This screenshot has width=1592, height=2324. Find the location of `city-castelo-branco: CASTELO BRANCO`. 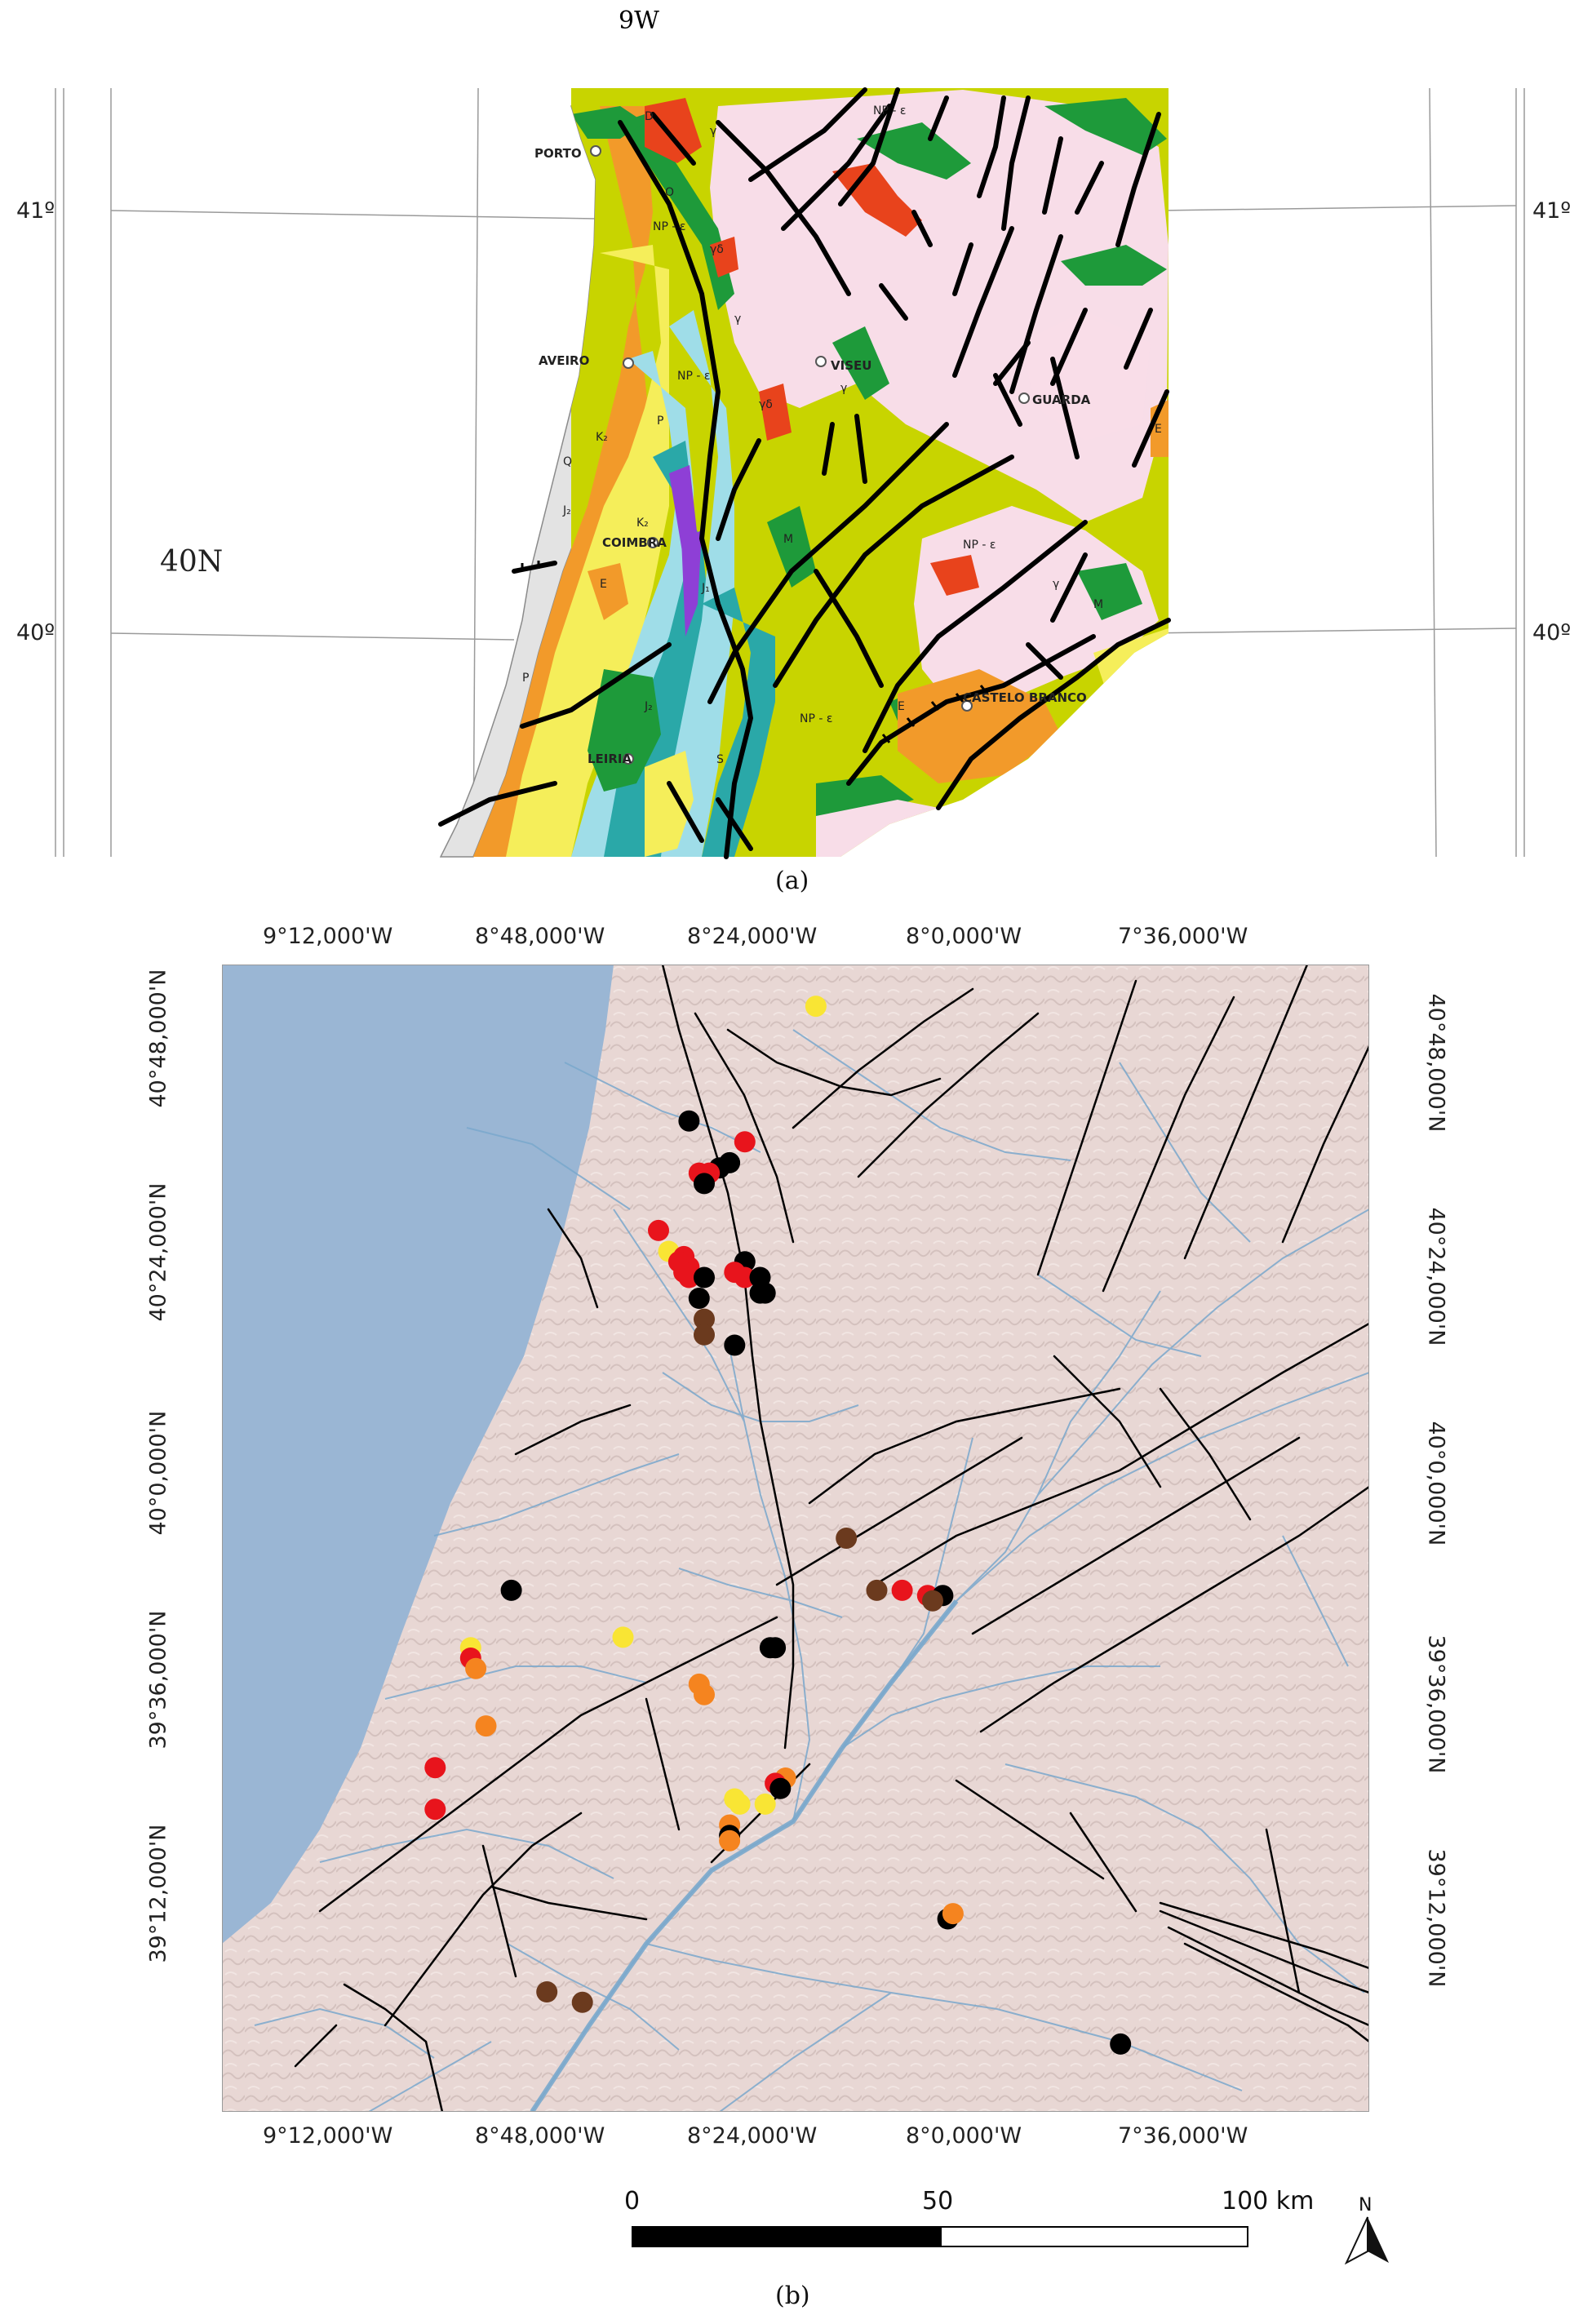

city-castelo-branco: CASTELO BRANCO is located at coordinates (1025, 697).